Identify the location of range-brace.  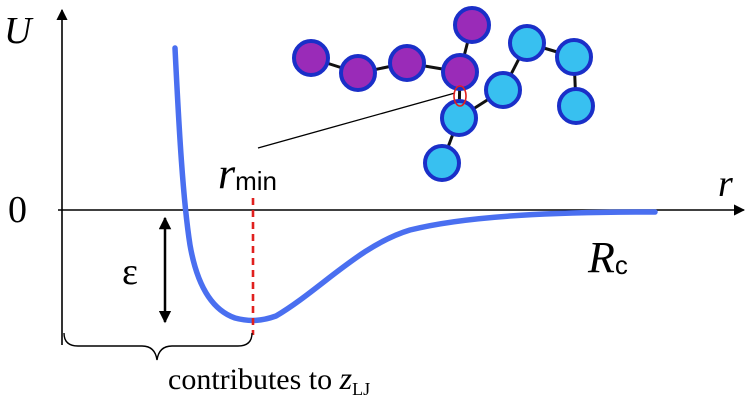
(158, 346).